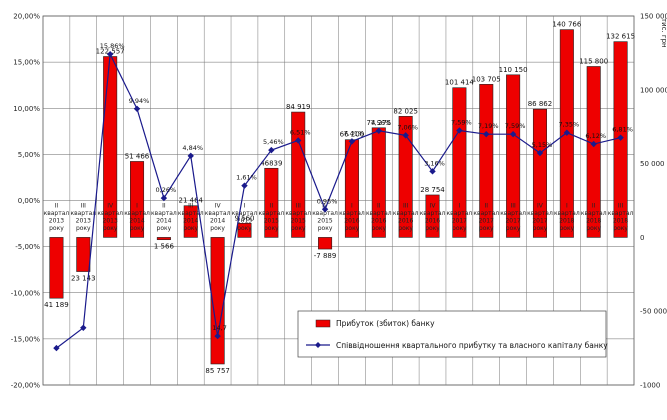 The width and height of the screenshot is (667, 420). Describe the element at coordinates (83, 279) in the screenshot. I see `bar-value-label: 23 143` at that location.